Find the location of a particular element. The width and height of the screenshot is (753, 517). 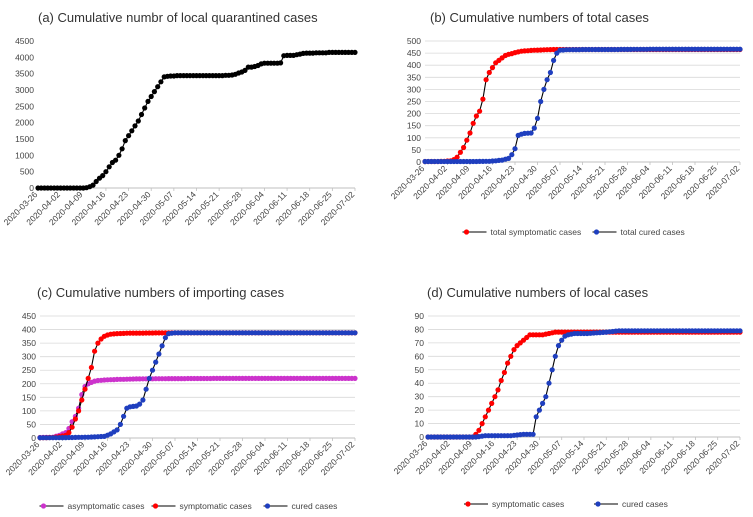

legend-label: symptomatic cases is located at coordinates (528, 504).